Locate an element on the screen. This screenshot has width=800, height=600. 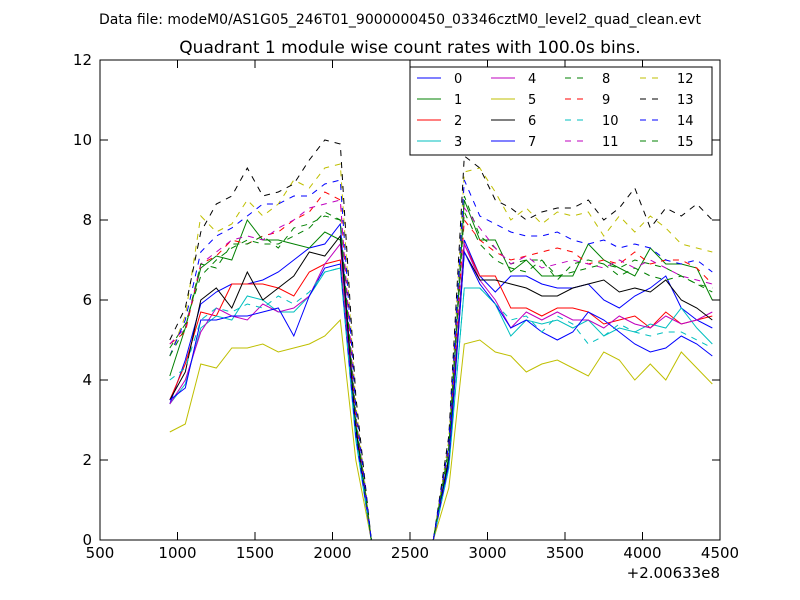
legend-label-8: 8 is located at coordinates (606, 79).